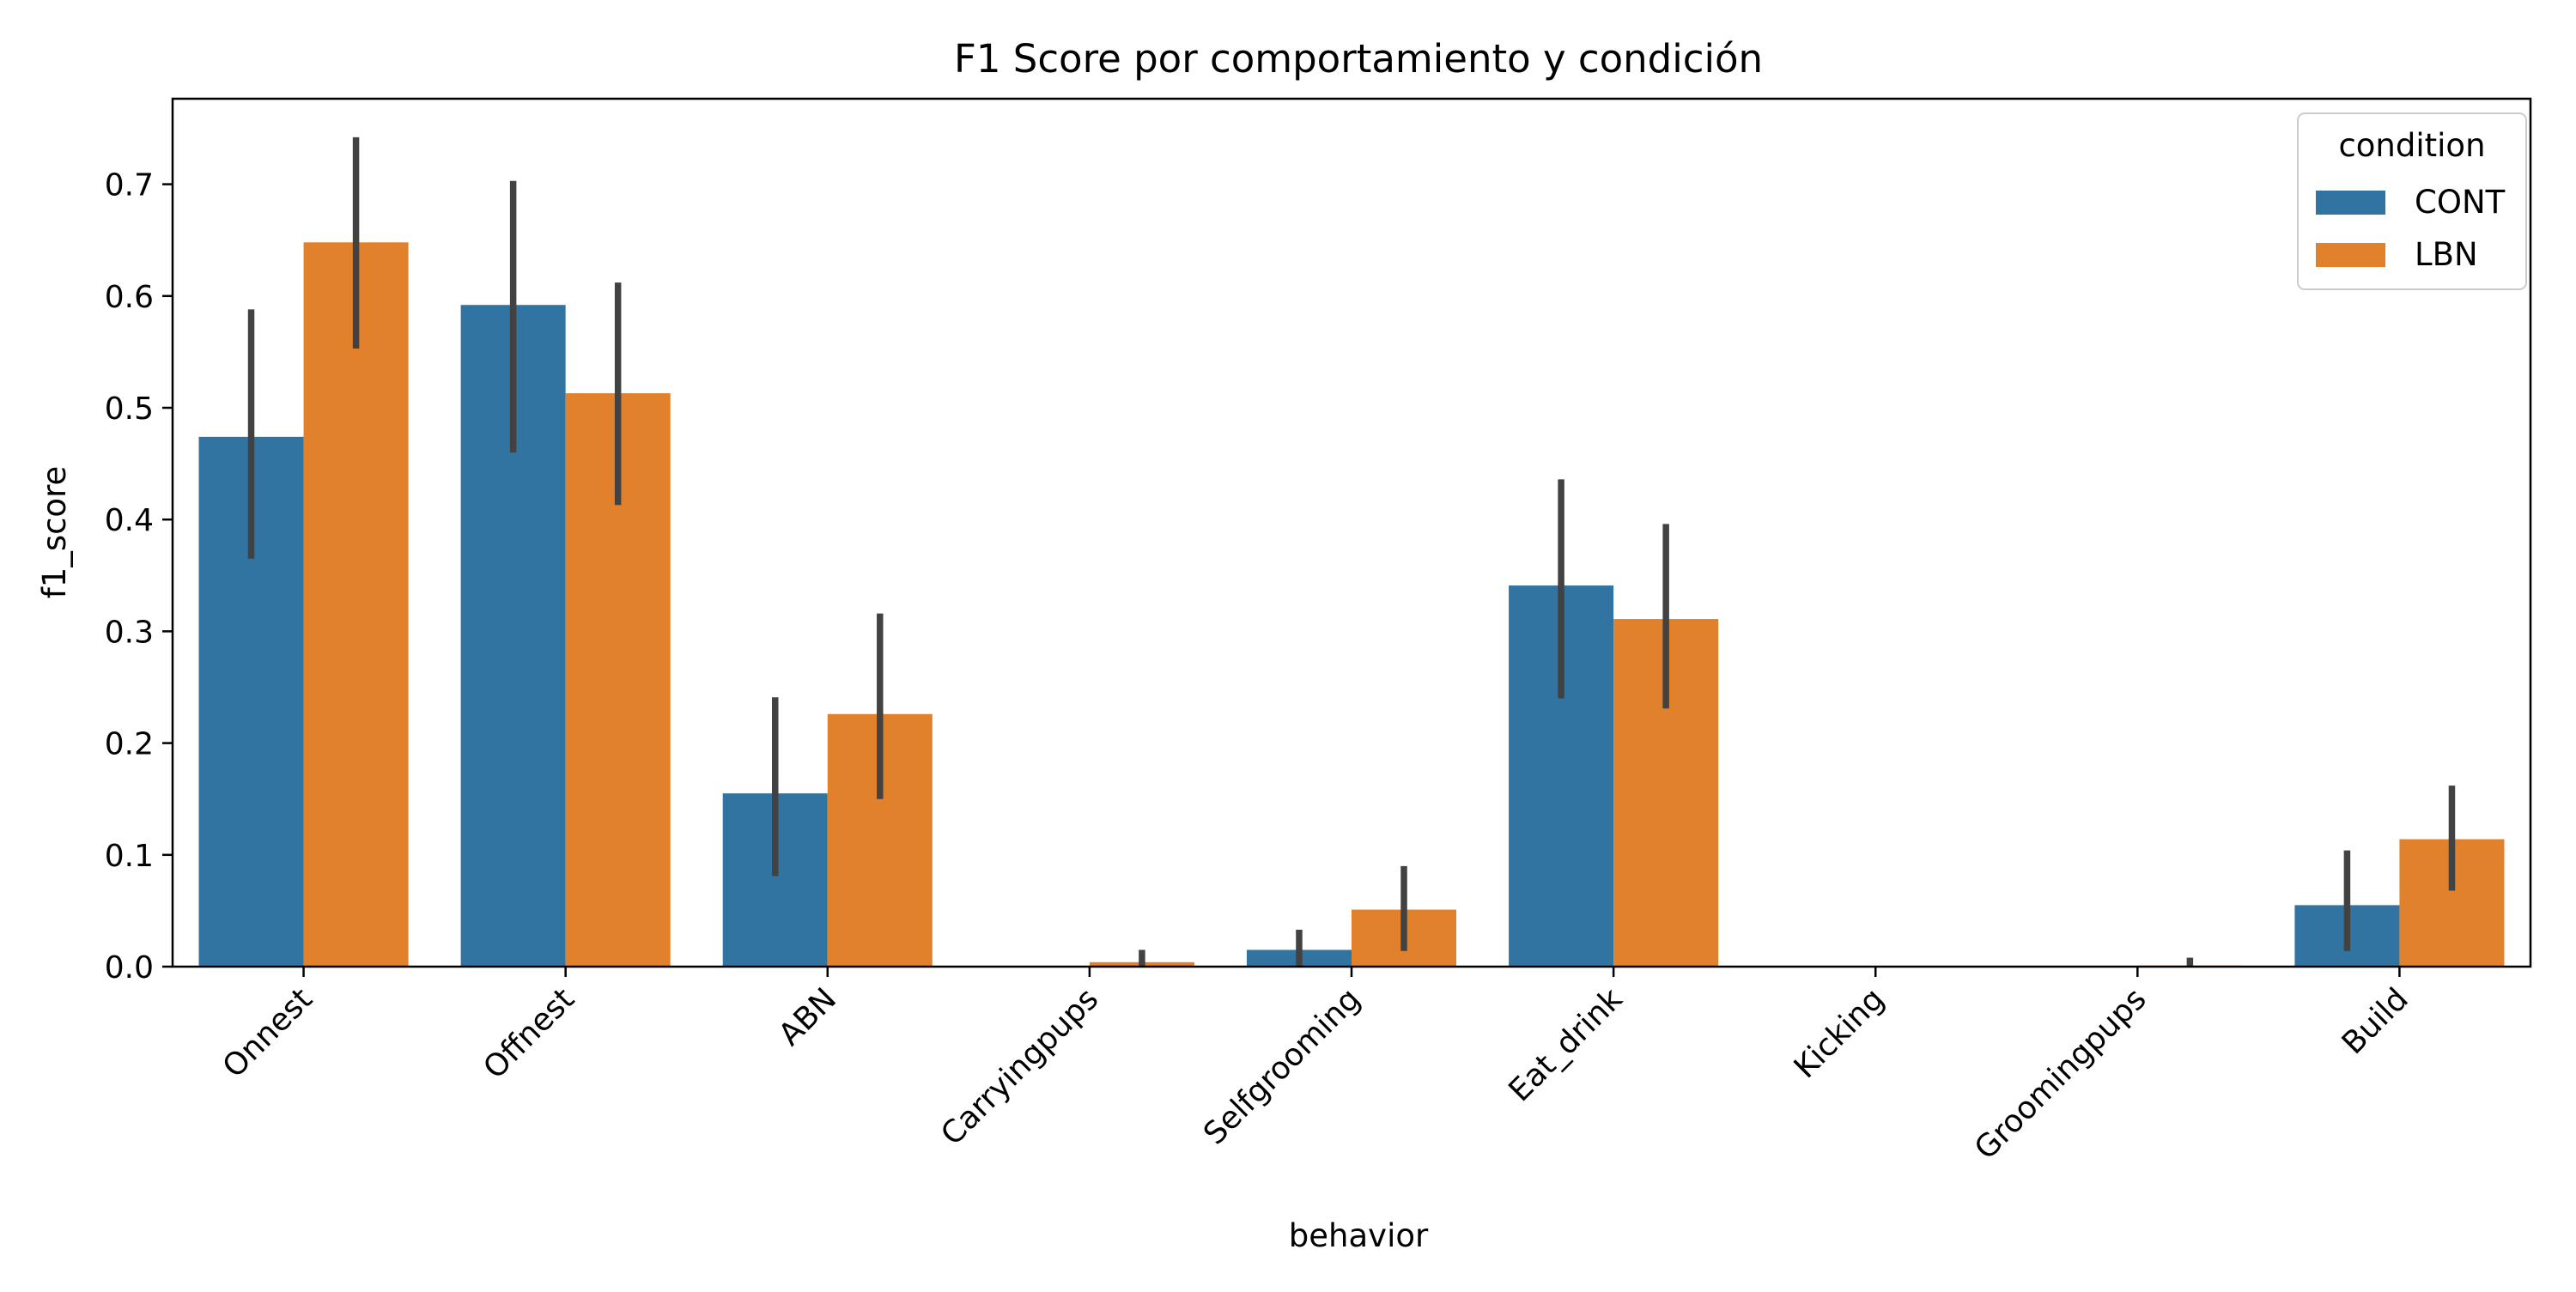 The height and width of the screenshot is (1292, 2576). What do you see at coordinates (356, 604) in the screenshot?
I see `bar-lbn-onnest` at bounding box center [356, 604].